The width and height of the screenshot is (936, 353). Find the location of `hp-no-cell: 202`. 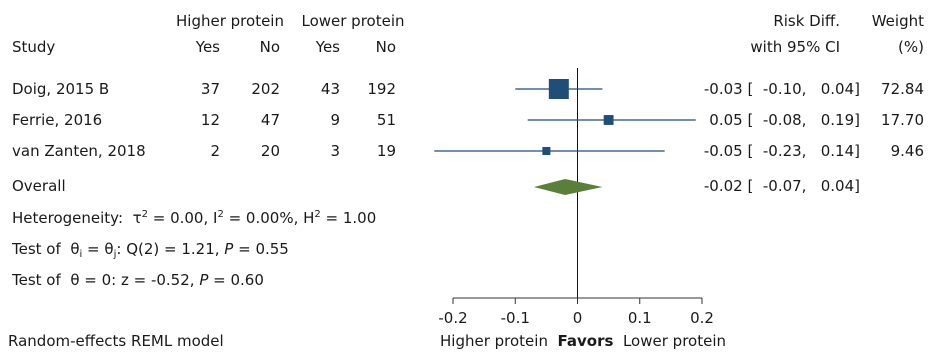

hp-no-cell: 202 is located at coordinates (265, 89).